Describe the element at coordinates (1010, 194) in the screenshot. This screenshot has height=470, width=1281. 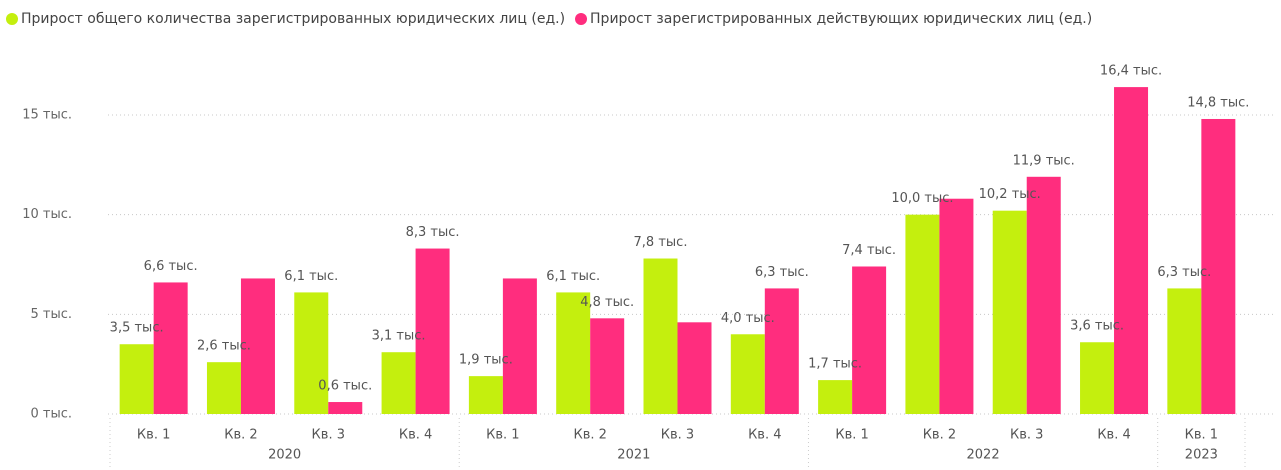
I see `data-label: 10,2 тыс.` at that location.